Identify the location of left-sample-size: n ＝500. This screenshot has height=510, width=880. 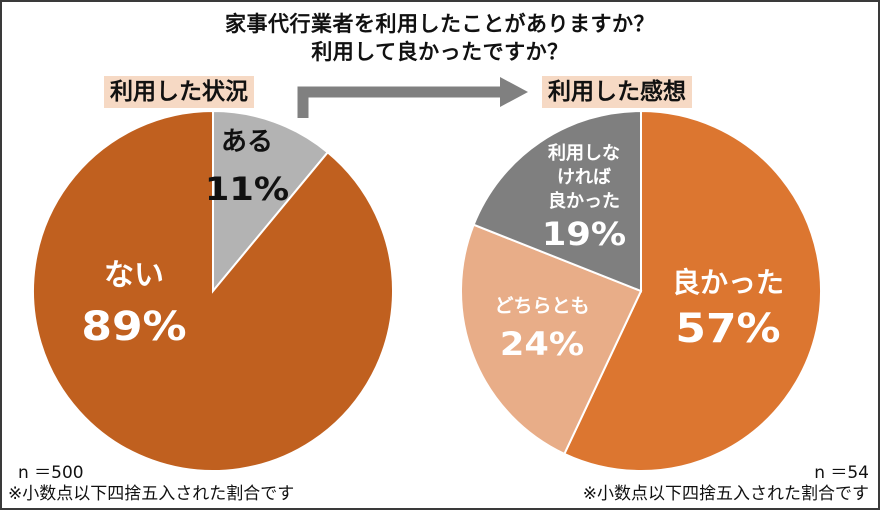
(51, 473).